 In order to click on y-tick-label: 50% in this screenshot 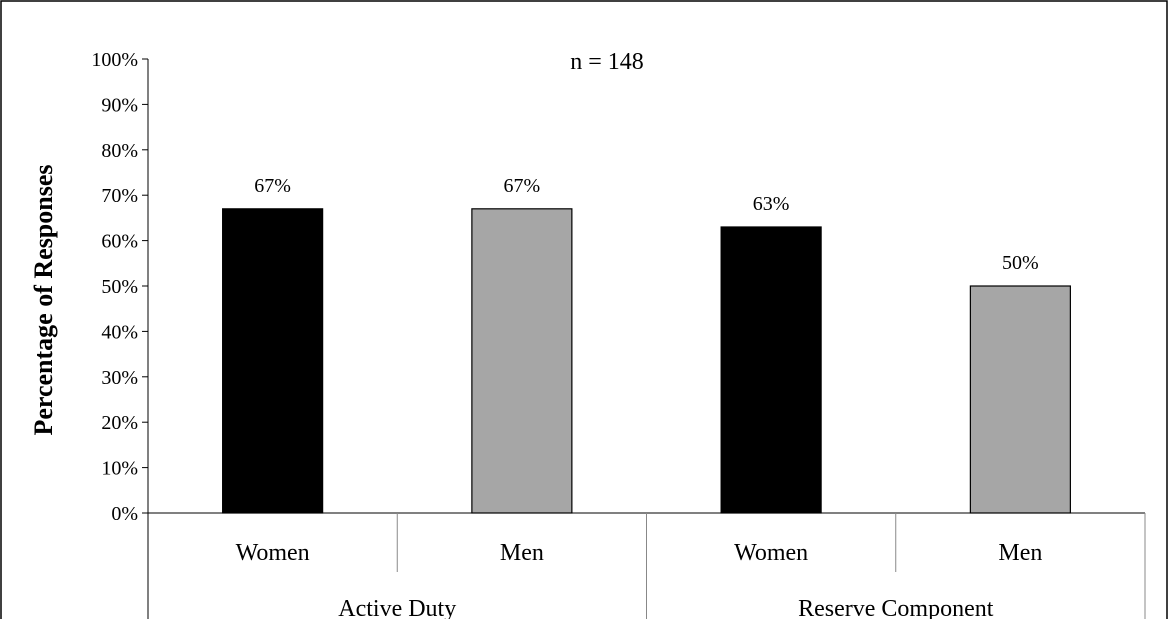, I will do `click(119, 287)`.